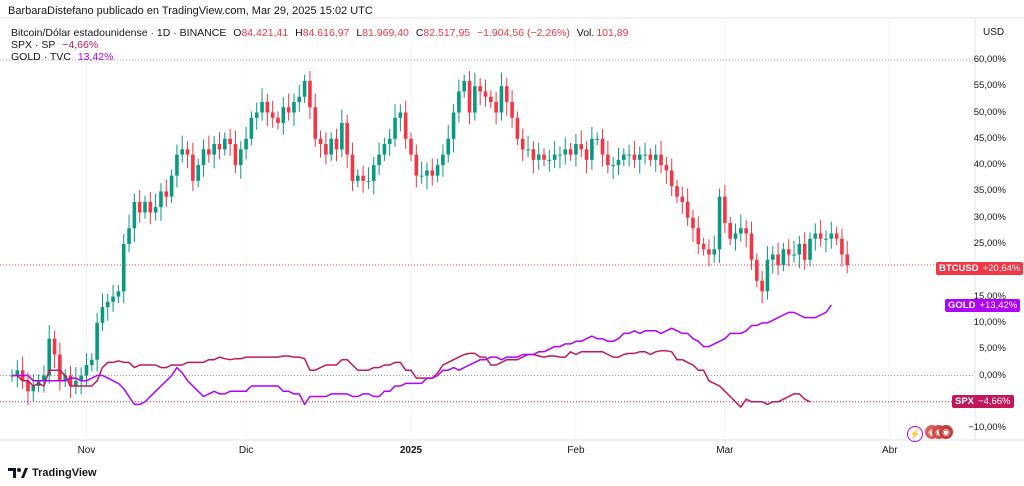 Image resolution: width=1024 pixels, height=486 pixels. Describe the element at coordinates (411, 450) in the screenshot. I see `x-tick-label: 2025` at that location.